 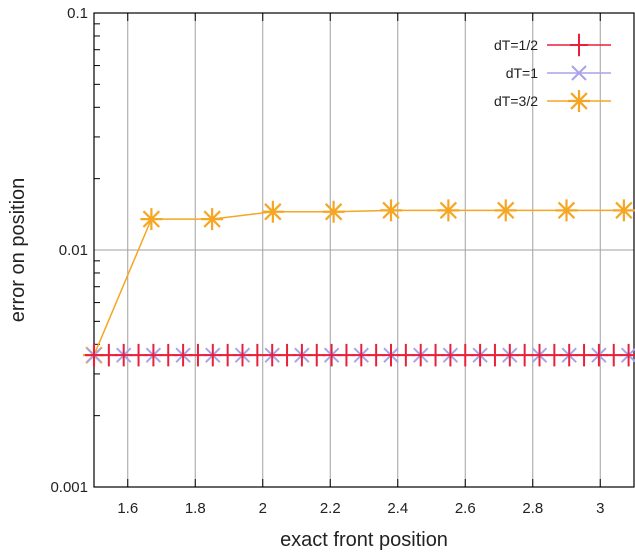 I want to click on legend: dT=1/2 dT=1 dT=3/2, so click(x=552, y=72).